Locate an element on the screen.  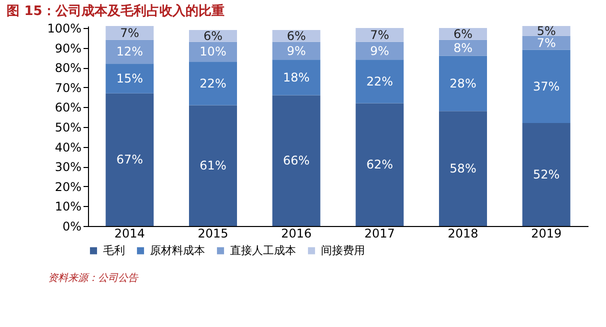
data-label: 66% is located at coordinates (296, 161).